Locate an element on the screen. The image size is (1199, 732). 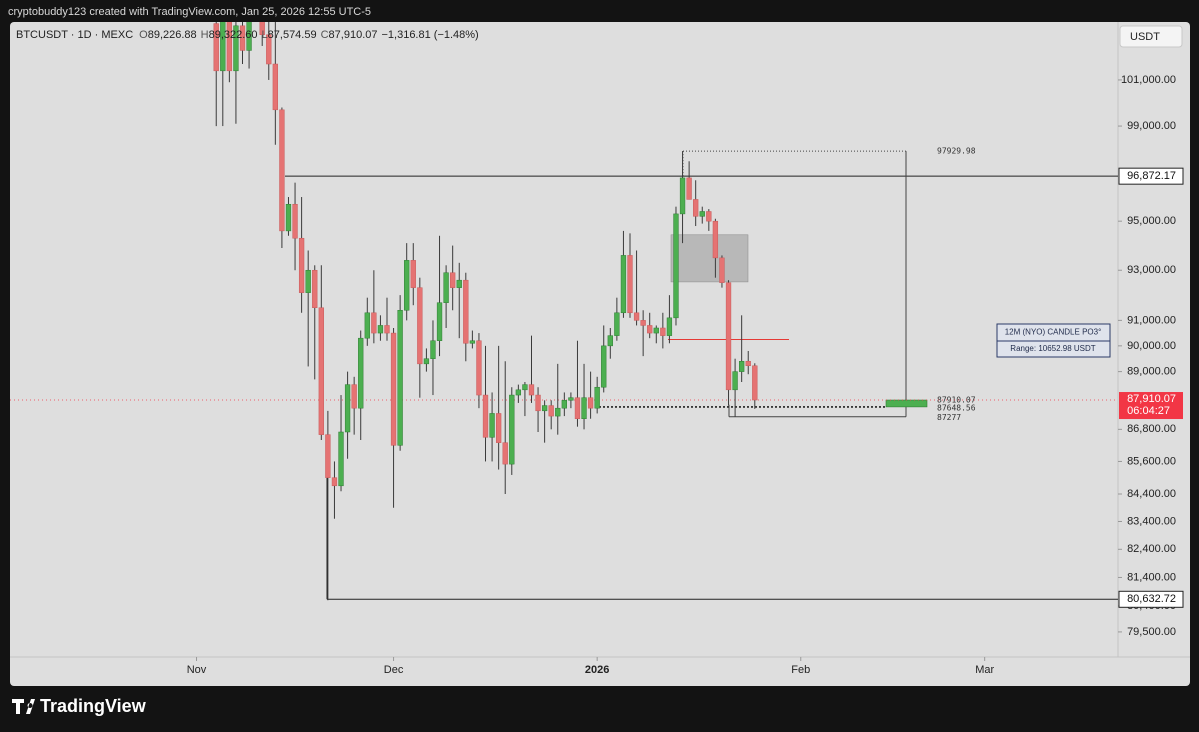
y-tick-label: 83,400.00 is located at coordinates (1151, 521).